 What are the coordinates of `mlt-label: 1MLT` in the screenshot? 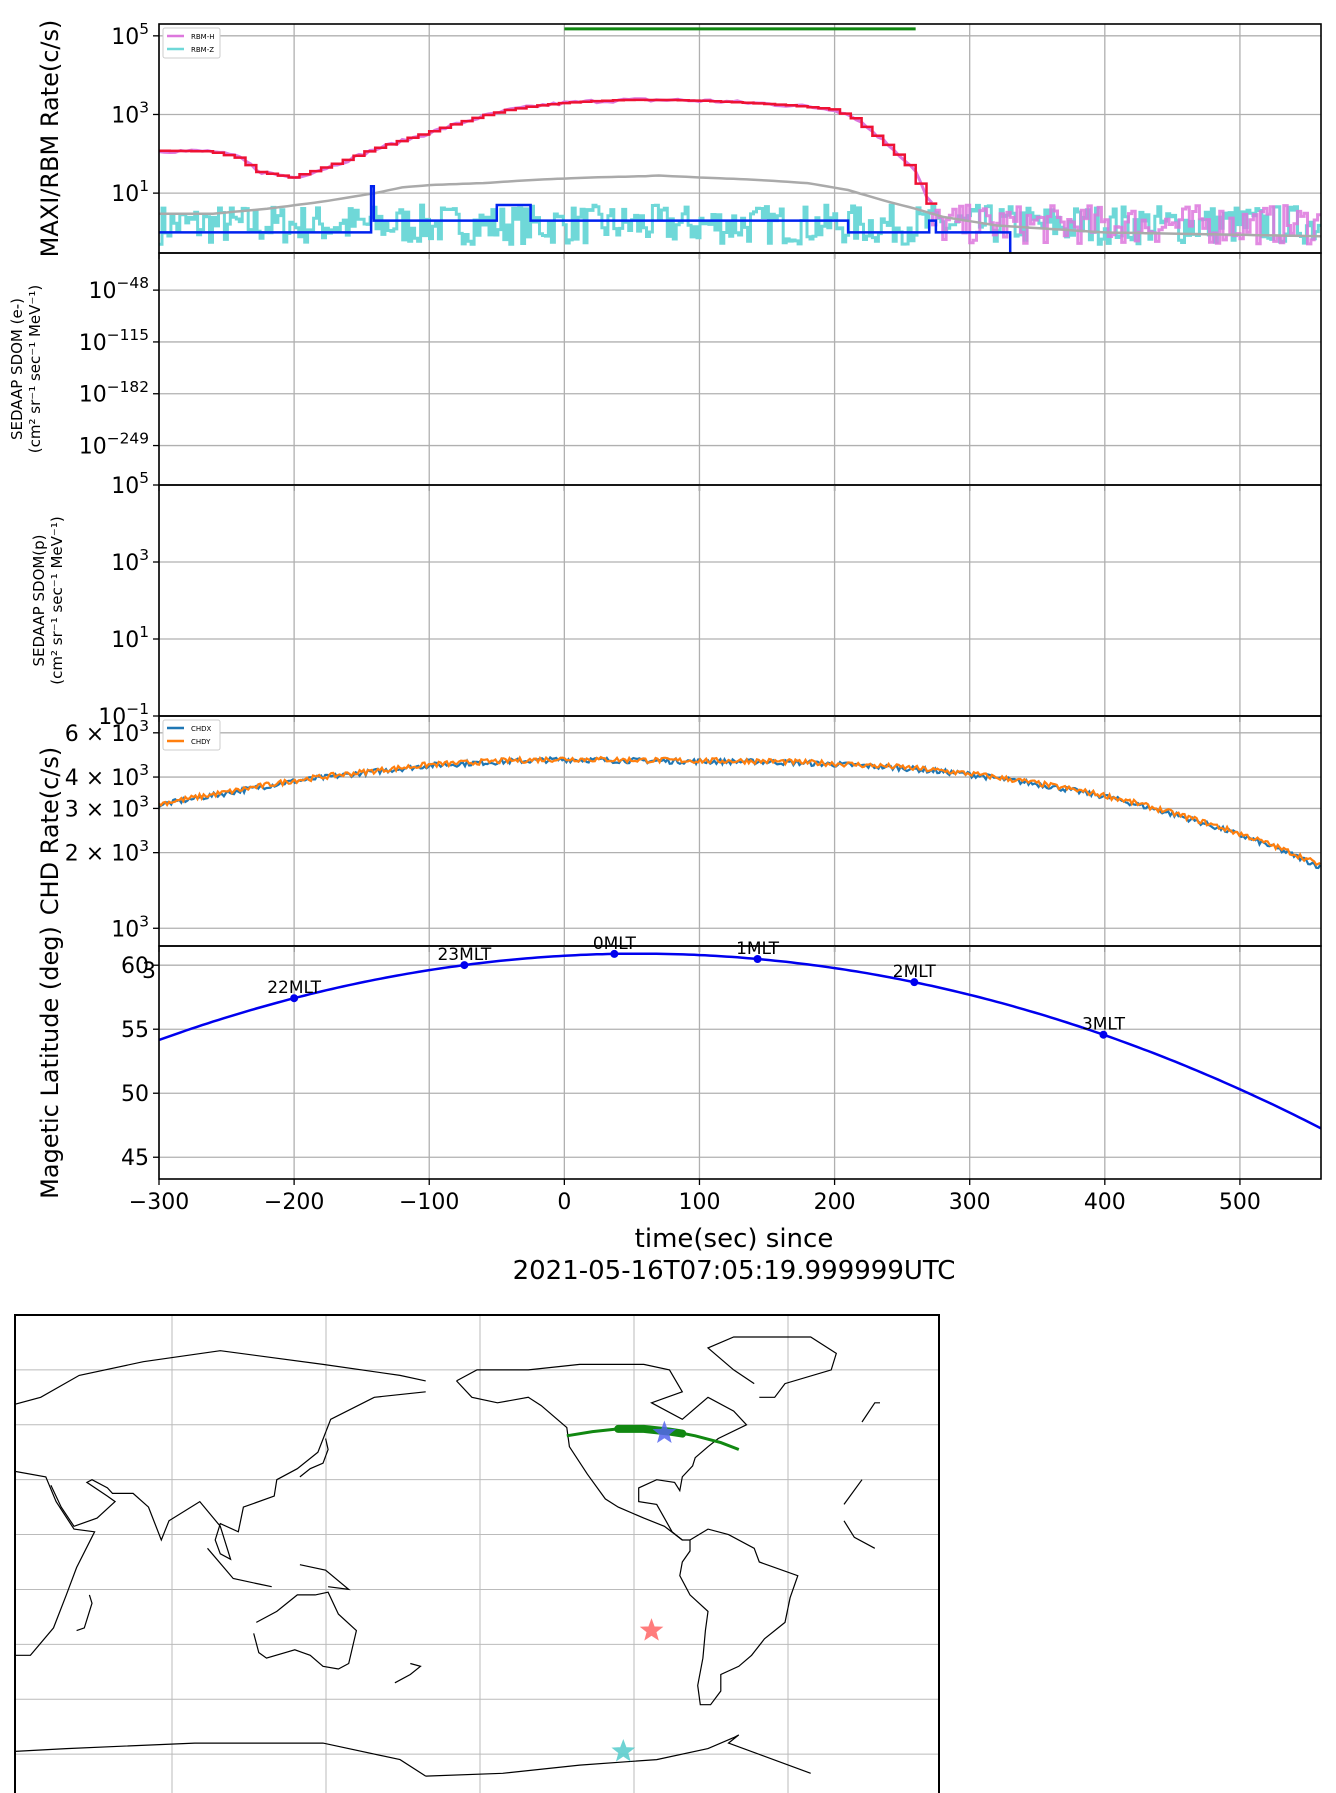 It's located at (758, 949).